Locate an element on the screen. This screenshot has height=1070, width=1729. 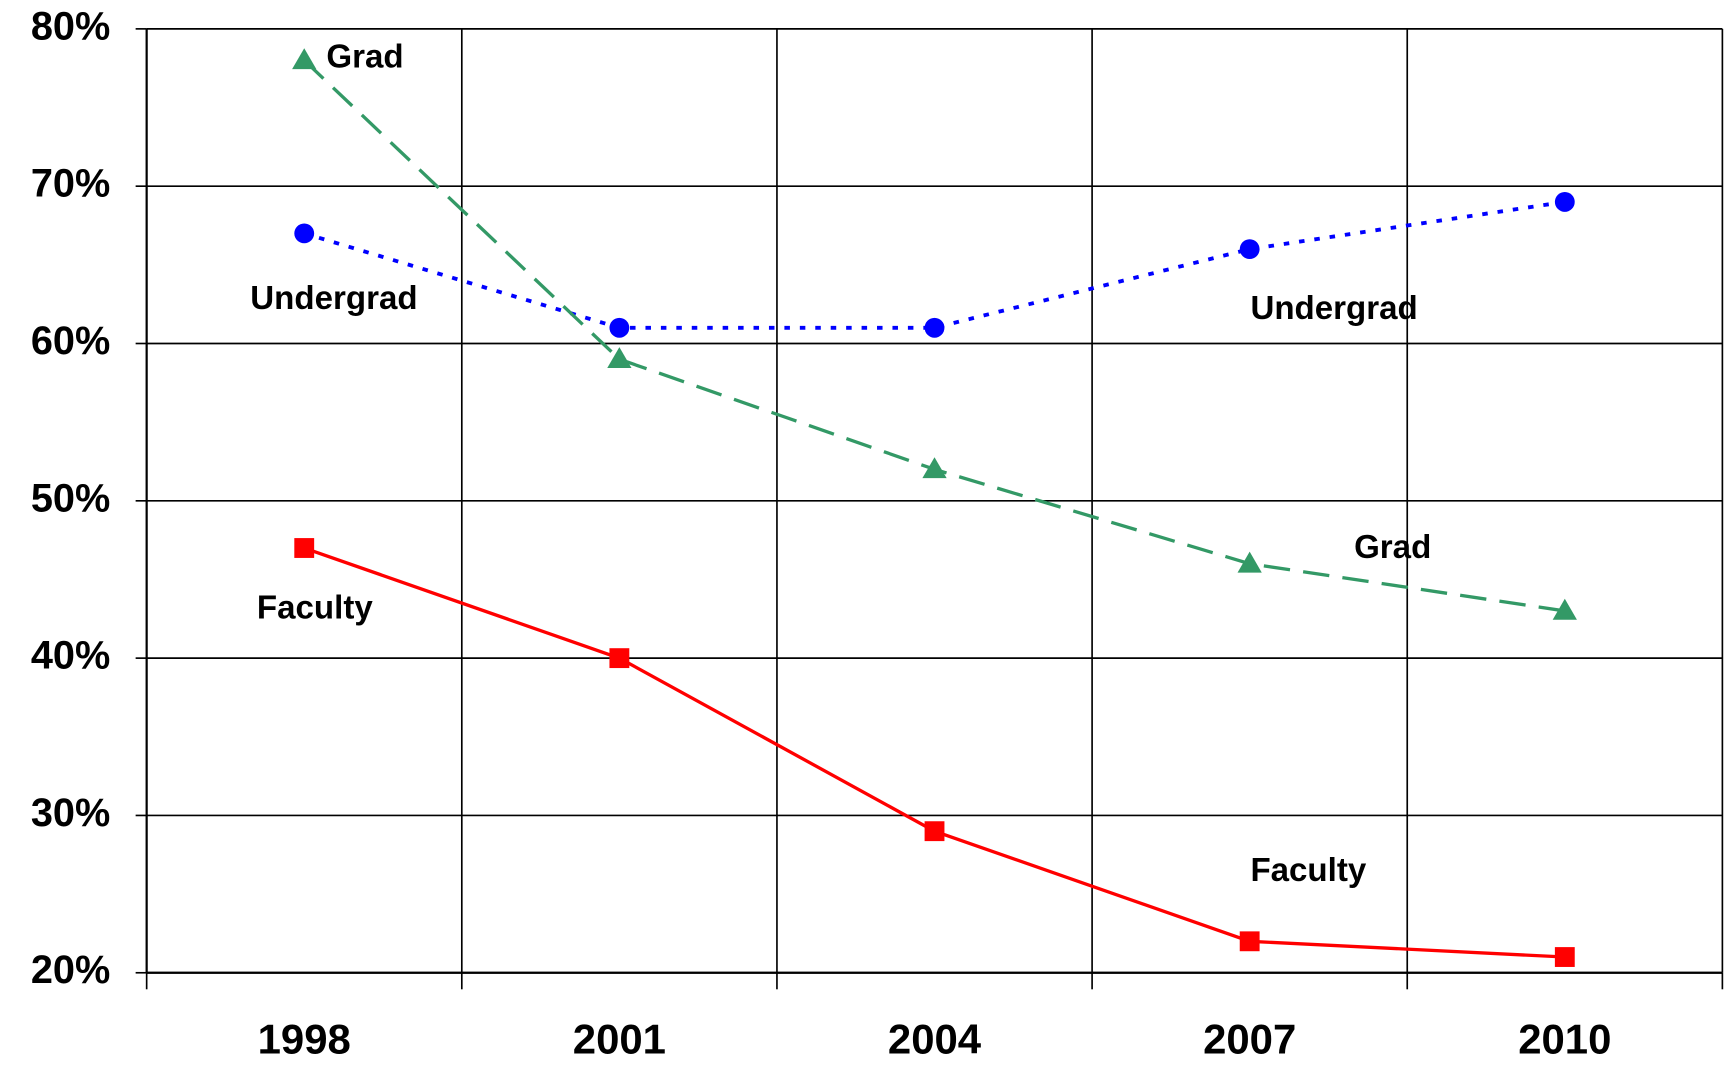
y-tick-label: 30% is located at coordinates (70, 813).